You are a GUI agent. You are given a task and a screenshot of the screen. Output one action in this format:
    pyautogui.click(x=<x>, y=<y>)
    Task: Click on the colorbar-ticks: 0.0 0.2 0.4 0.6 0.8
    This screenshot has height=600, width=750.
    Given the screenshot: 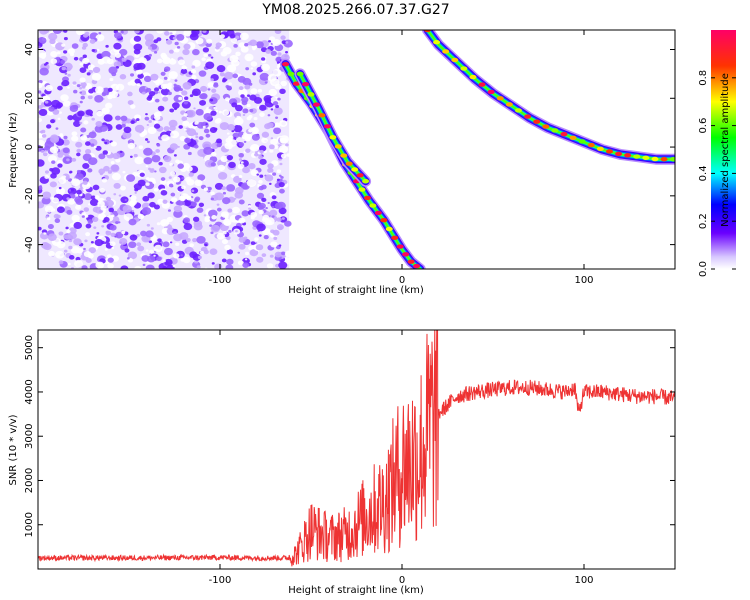 What is the action you would take?
    pyautogui.click(x=717, y=173)
    